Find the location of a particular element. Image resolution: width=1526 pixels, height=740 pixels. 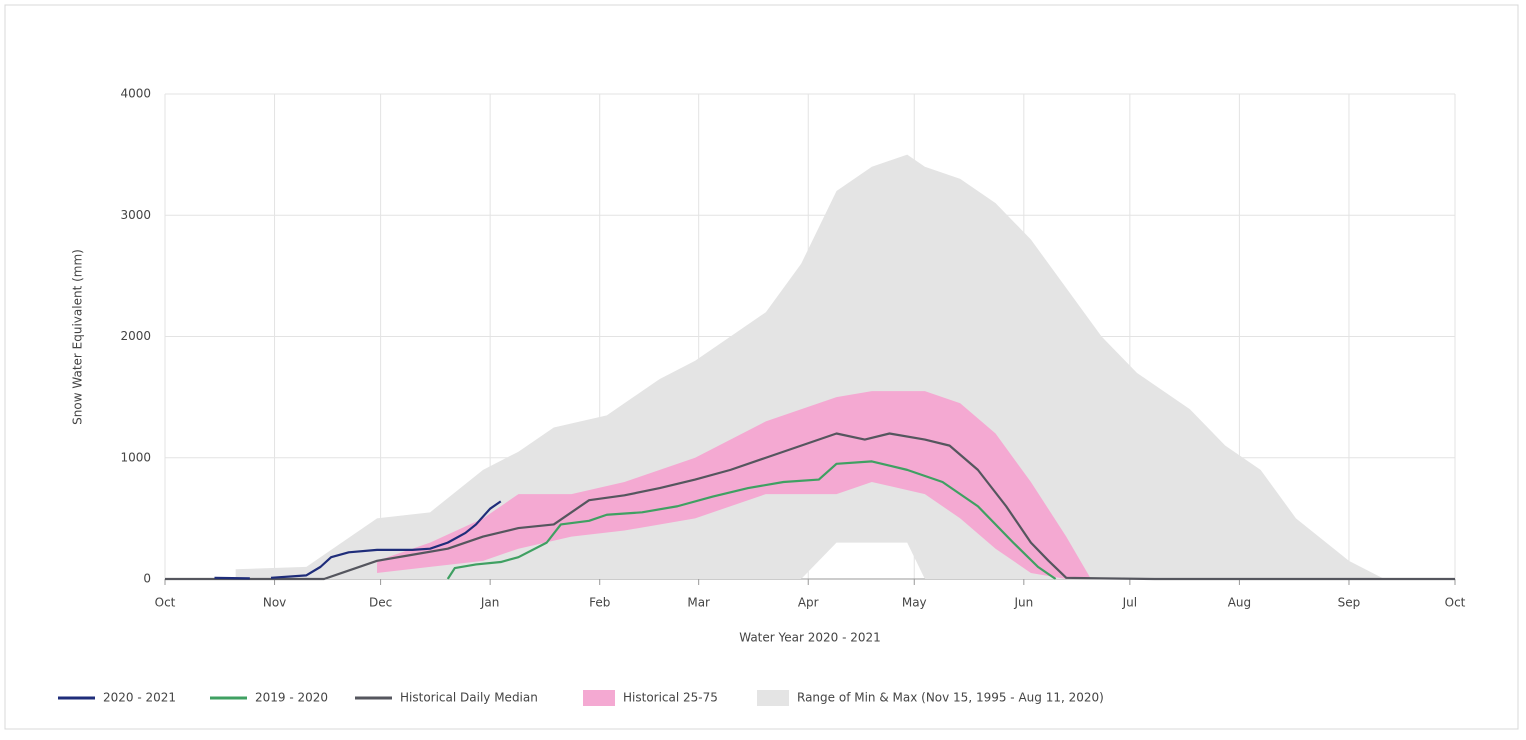

x-tick-label: Jul is located at coordinates (1129, 603).